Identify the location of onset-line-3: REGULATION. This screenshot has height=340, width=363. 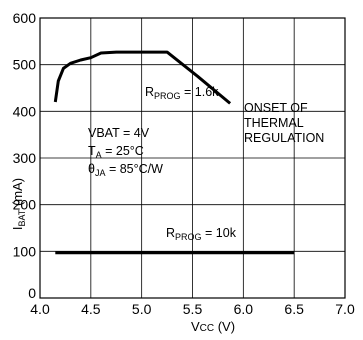
(284, 138).